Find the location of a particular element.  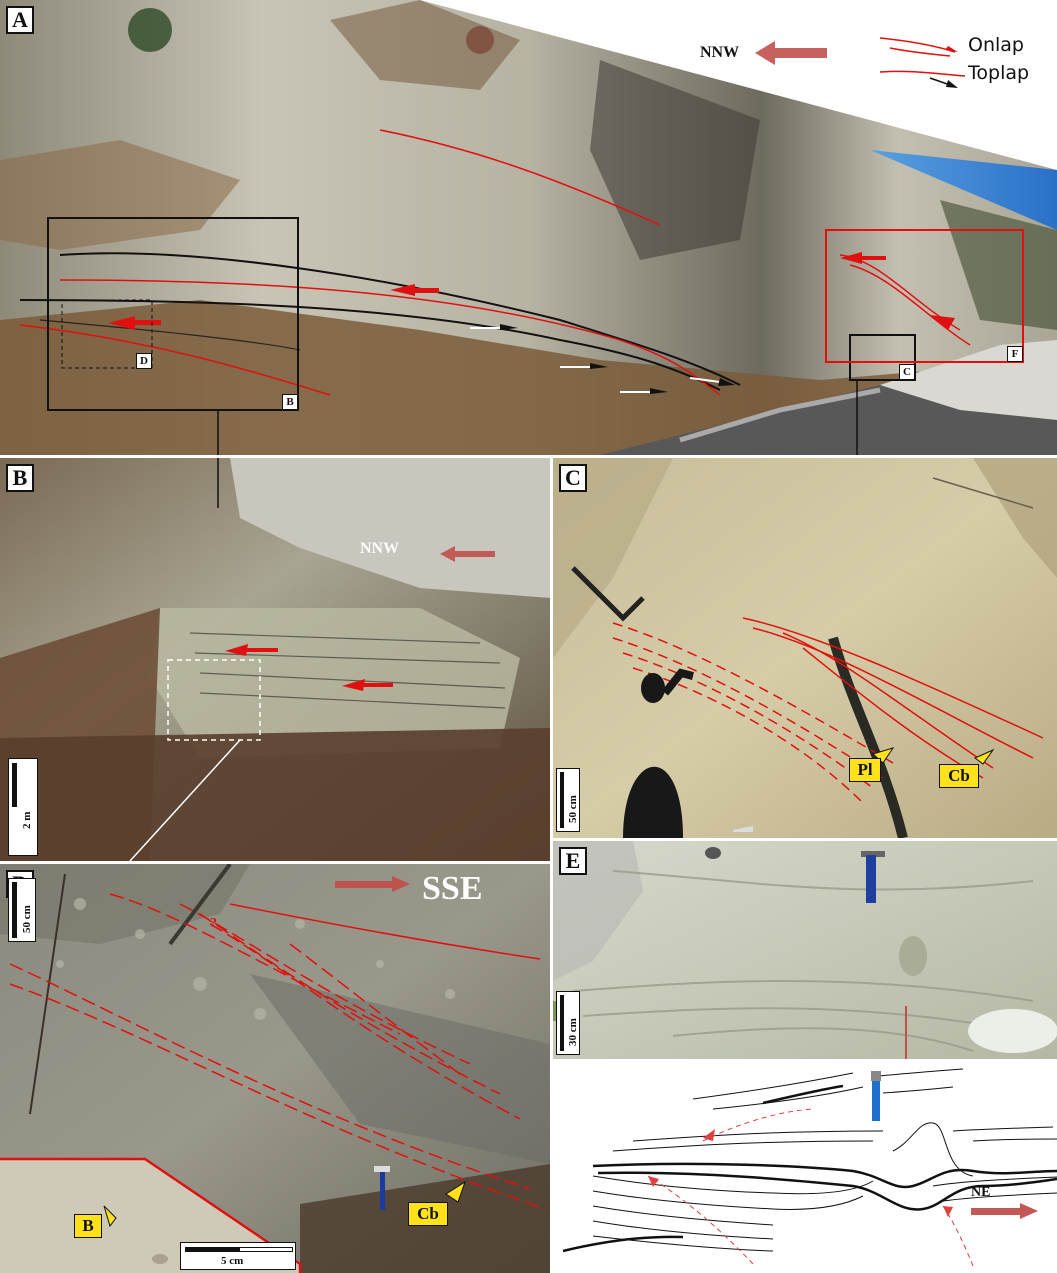

panel-e-label: E is located at coordinates (573, 861).